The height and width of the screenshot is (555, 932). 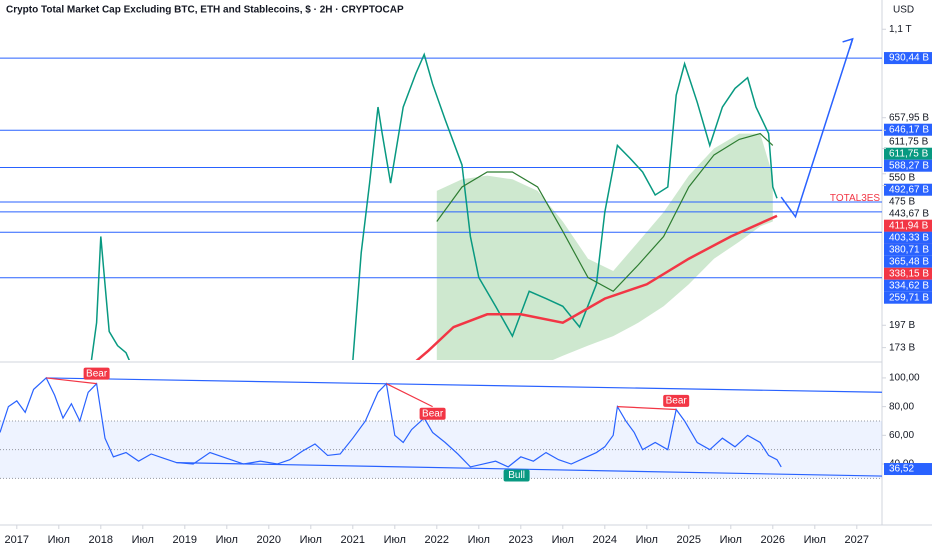 I want to click on y-tick-label: 403,33 B, so click(x=909, y=237).